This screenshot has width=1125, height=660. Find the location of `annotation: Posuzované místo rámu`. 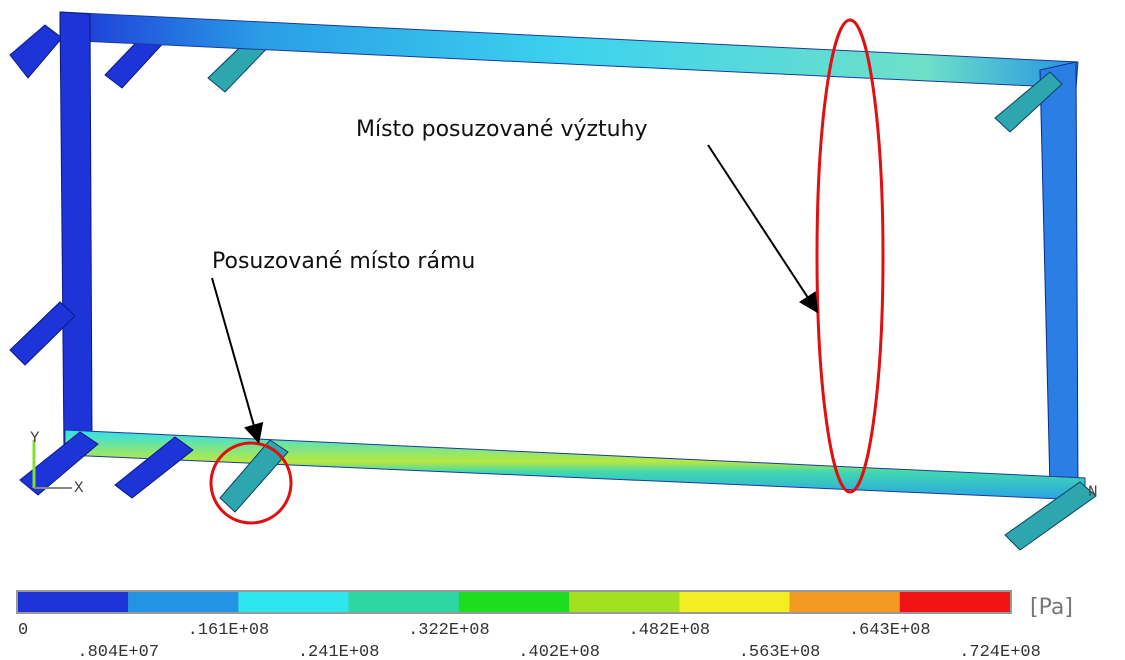

annotation: Posuzované místo rámu is located at coordinates (343, 261).